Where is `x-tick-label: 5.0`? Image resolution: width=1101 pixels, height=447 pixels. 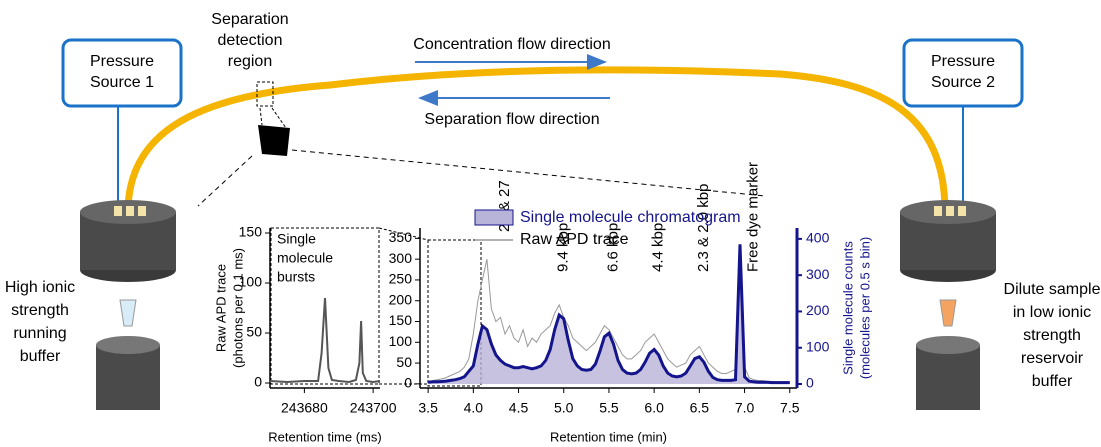
x-tick-label: 5.0 is located at coordinates (564, 408).